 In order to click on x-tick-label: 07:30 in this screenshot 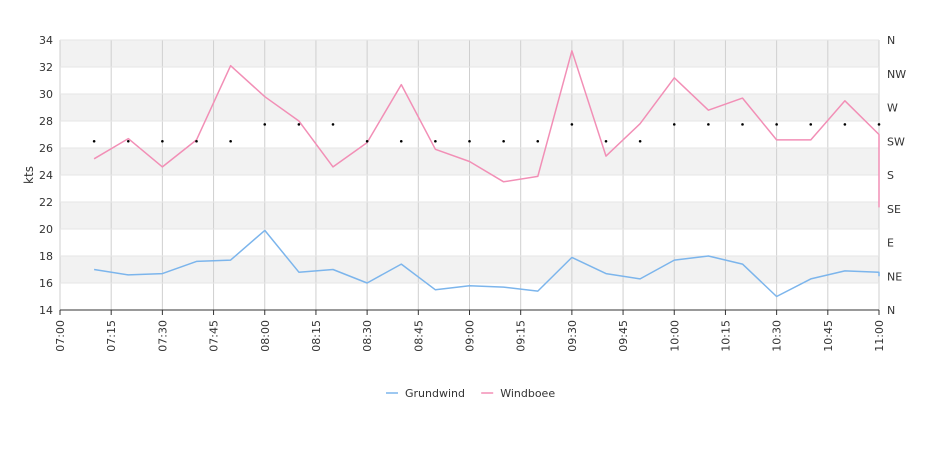, I will do `click(162, 336)`.